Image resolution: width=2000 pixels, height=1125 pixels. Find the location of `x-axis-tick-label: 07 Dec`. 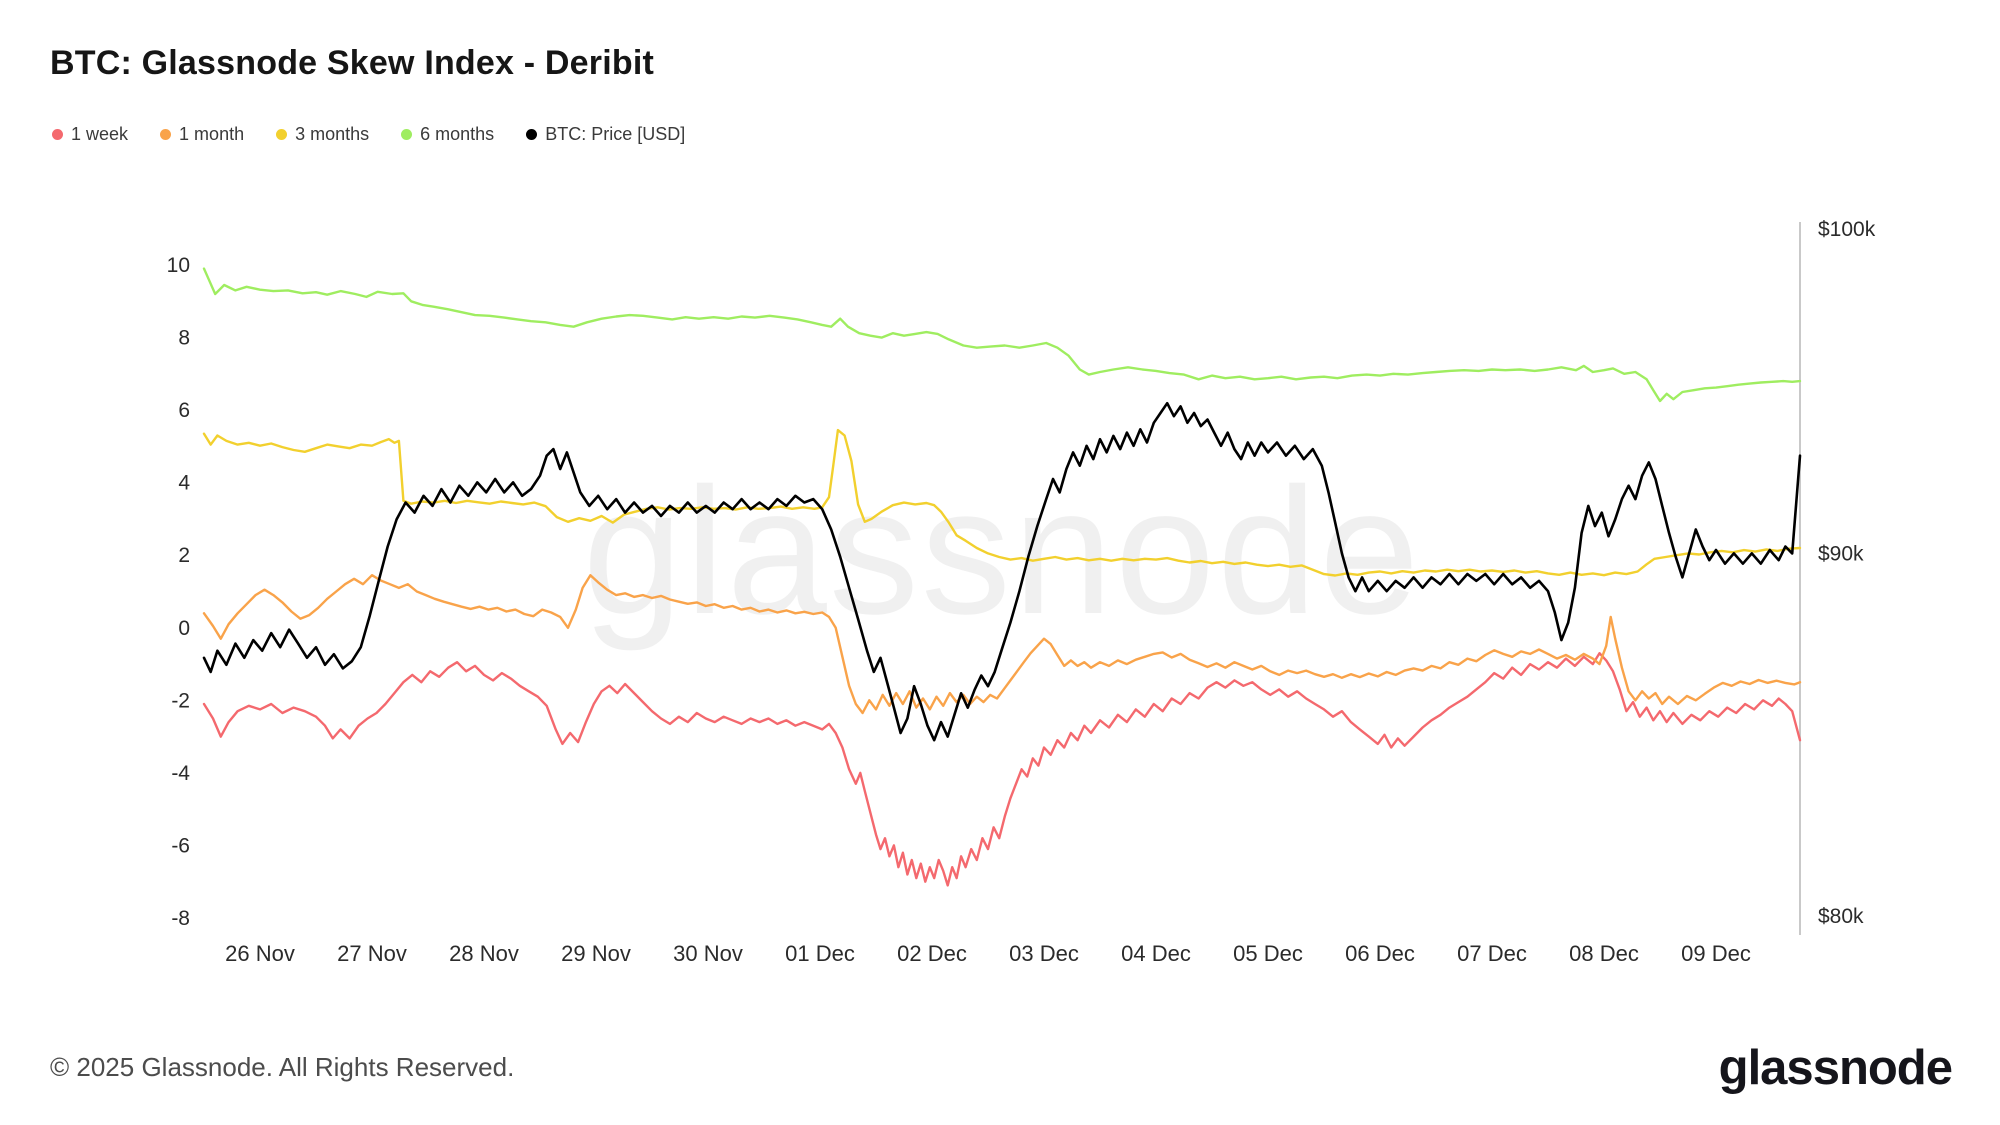

x-axis-tick-label: 07 Dec is located at coordinates (1492, 953).